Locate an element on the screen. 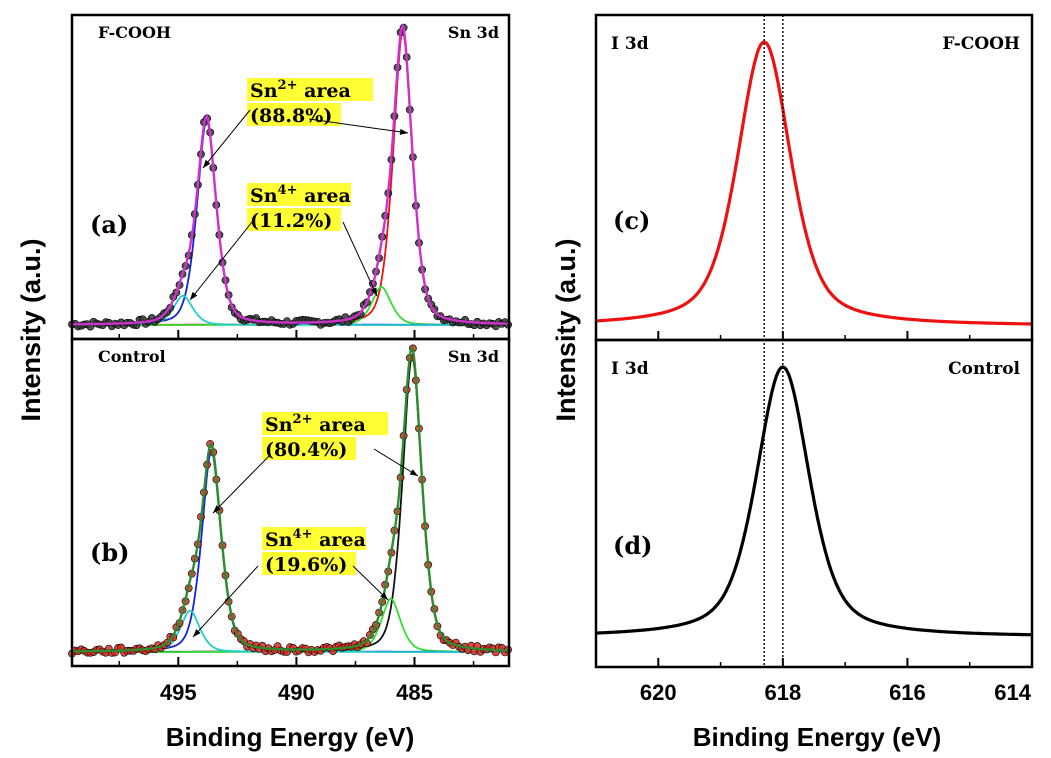 Image resolution: width=1051 pixels, height=758 pixels. sn2-low-be-component is located at coordinates (290, 550).